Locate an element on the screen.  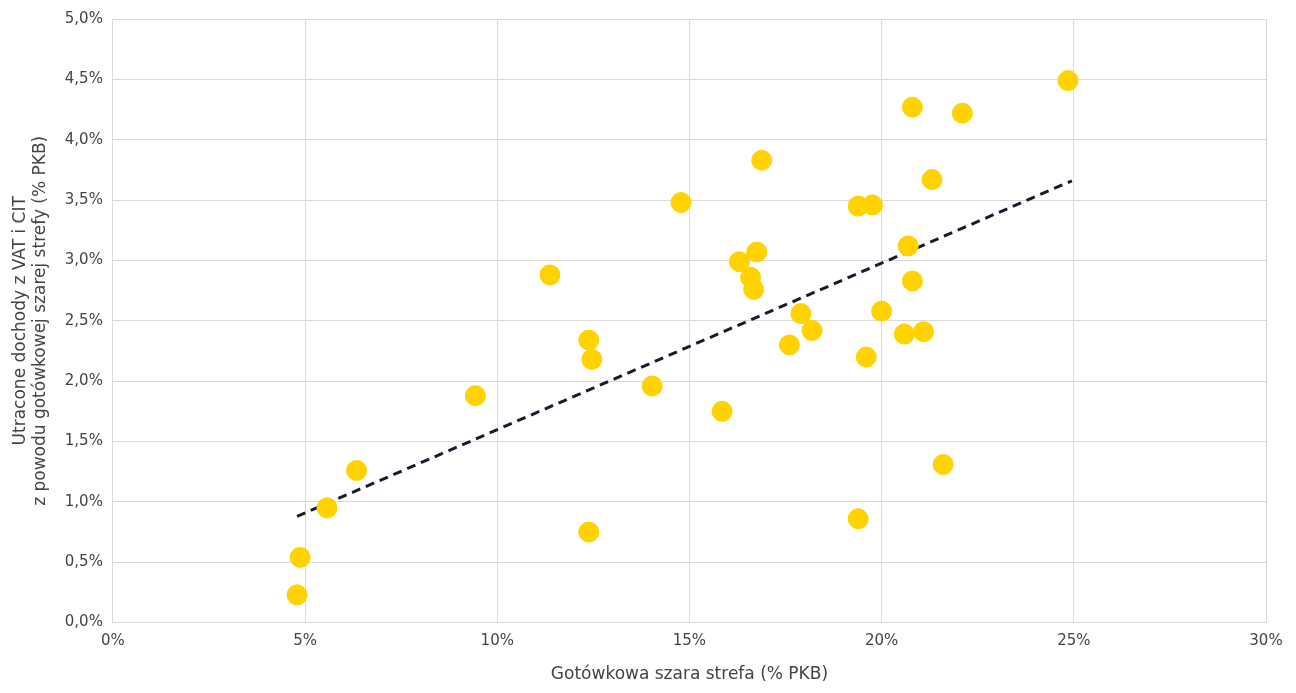
x-axis-title: Gotówkowa szara strefa (% PKB) is located at coordinates (689, 673).